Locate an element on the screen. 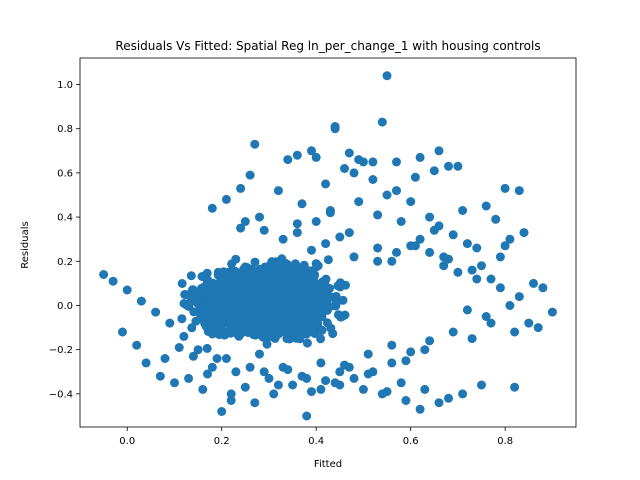 This screenshot has width=640, height=480. y-tick-label: 0.6 is located at coordinates (65, 173).